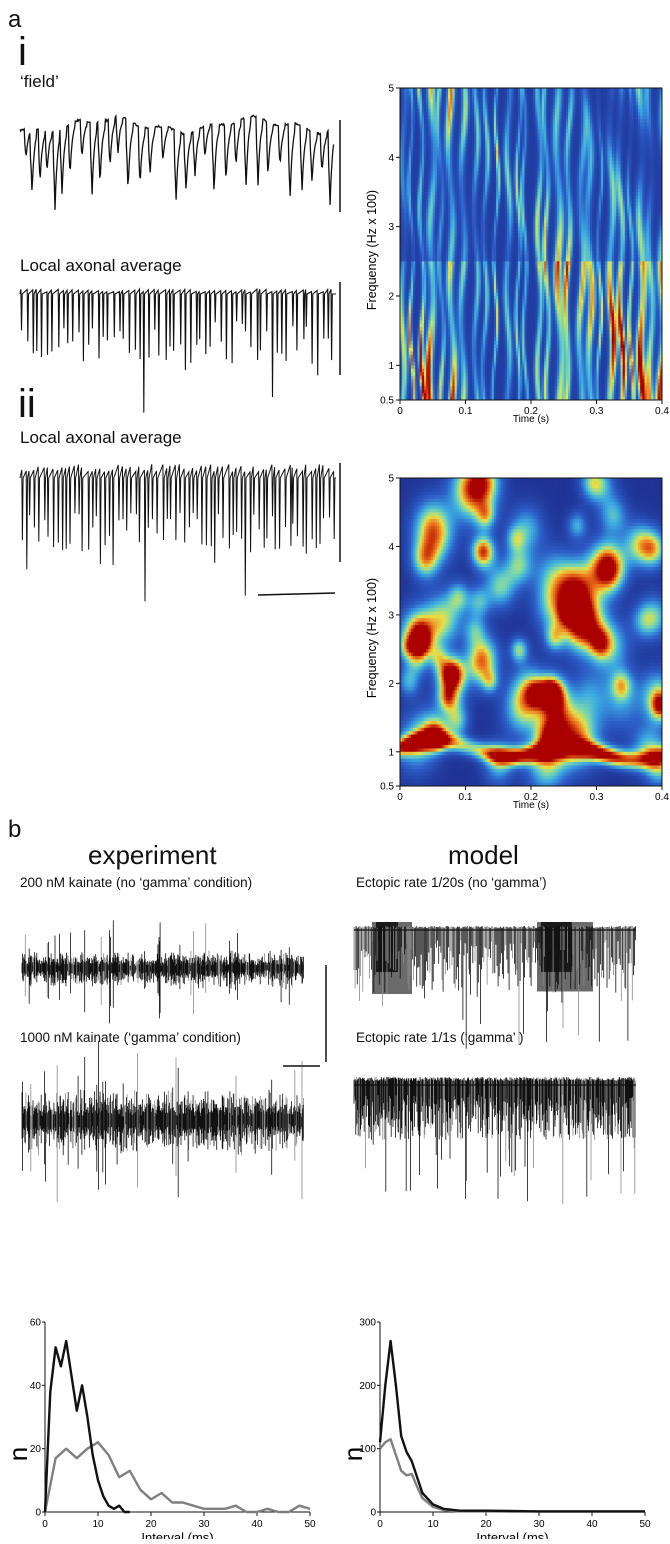  What do you see at coordinates (177, 162) in the screenshot?
I see `field-trace` at bounding box center [177, 162].